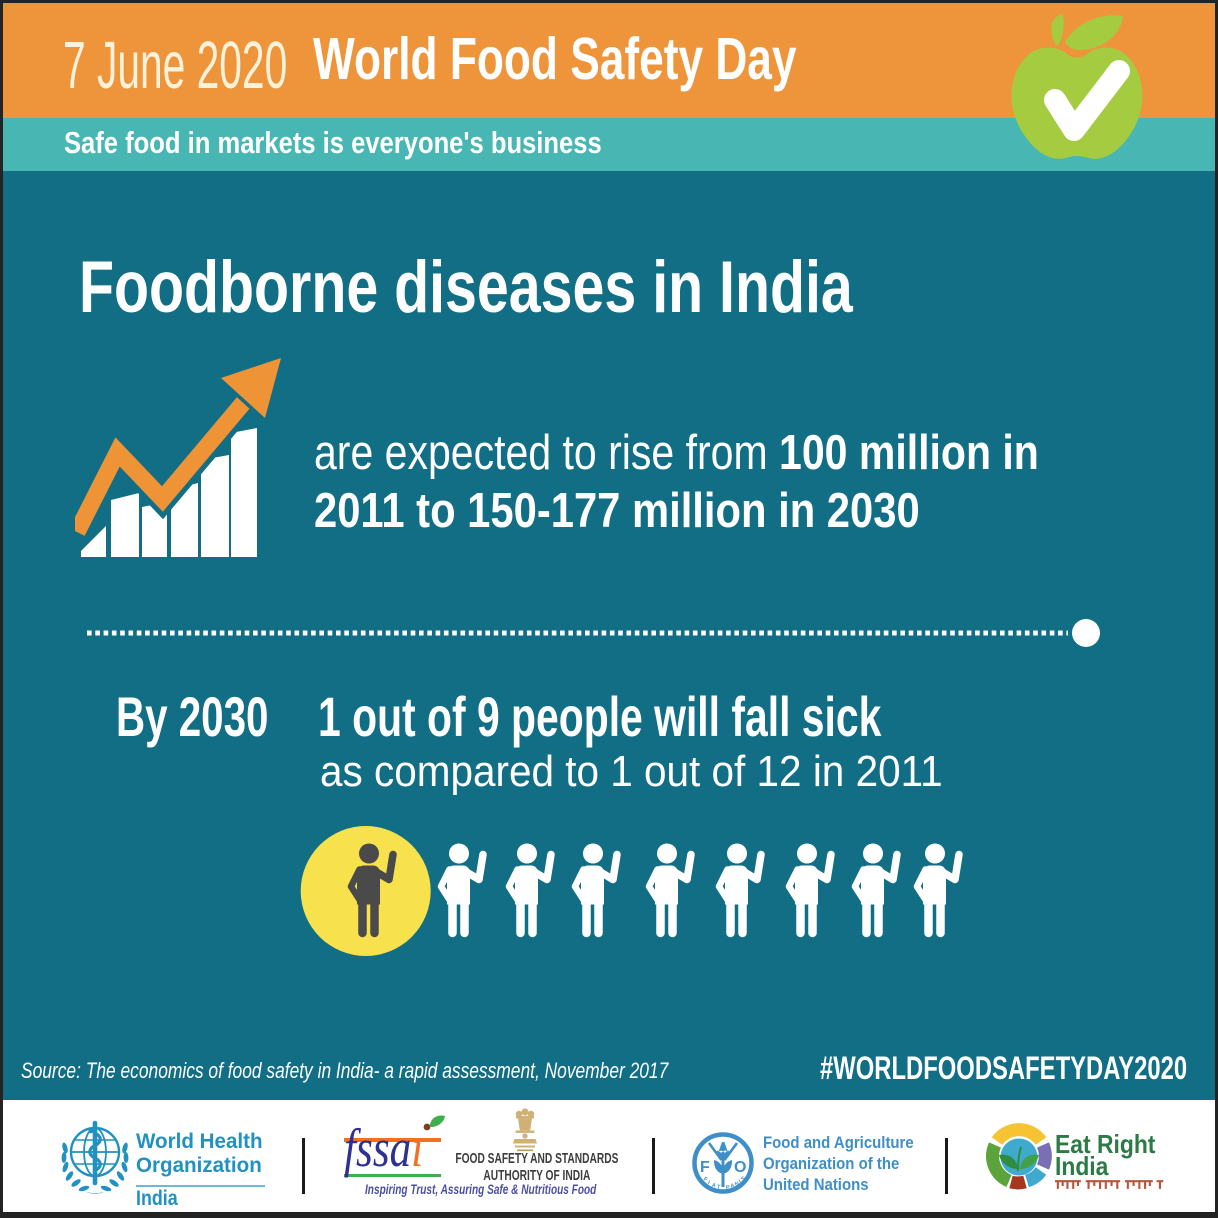  What do you see at coordinates (728, 1188) in the screenshot?
I see `svg-text: P` at bounding box center [728, 1188].